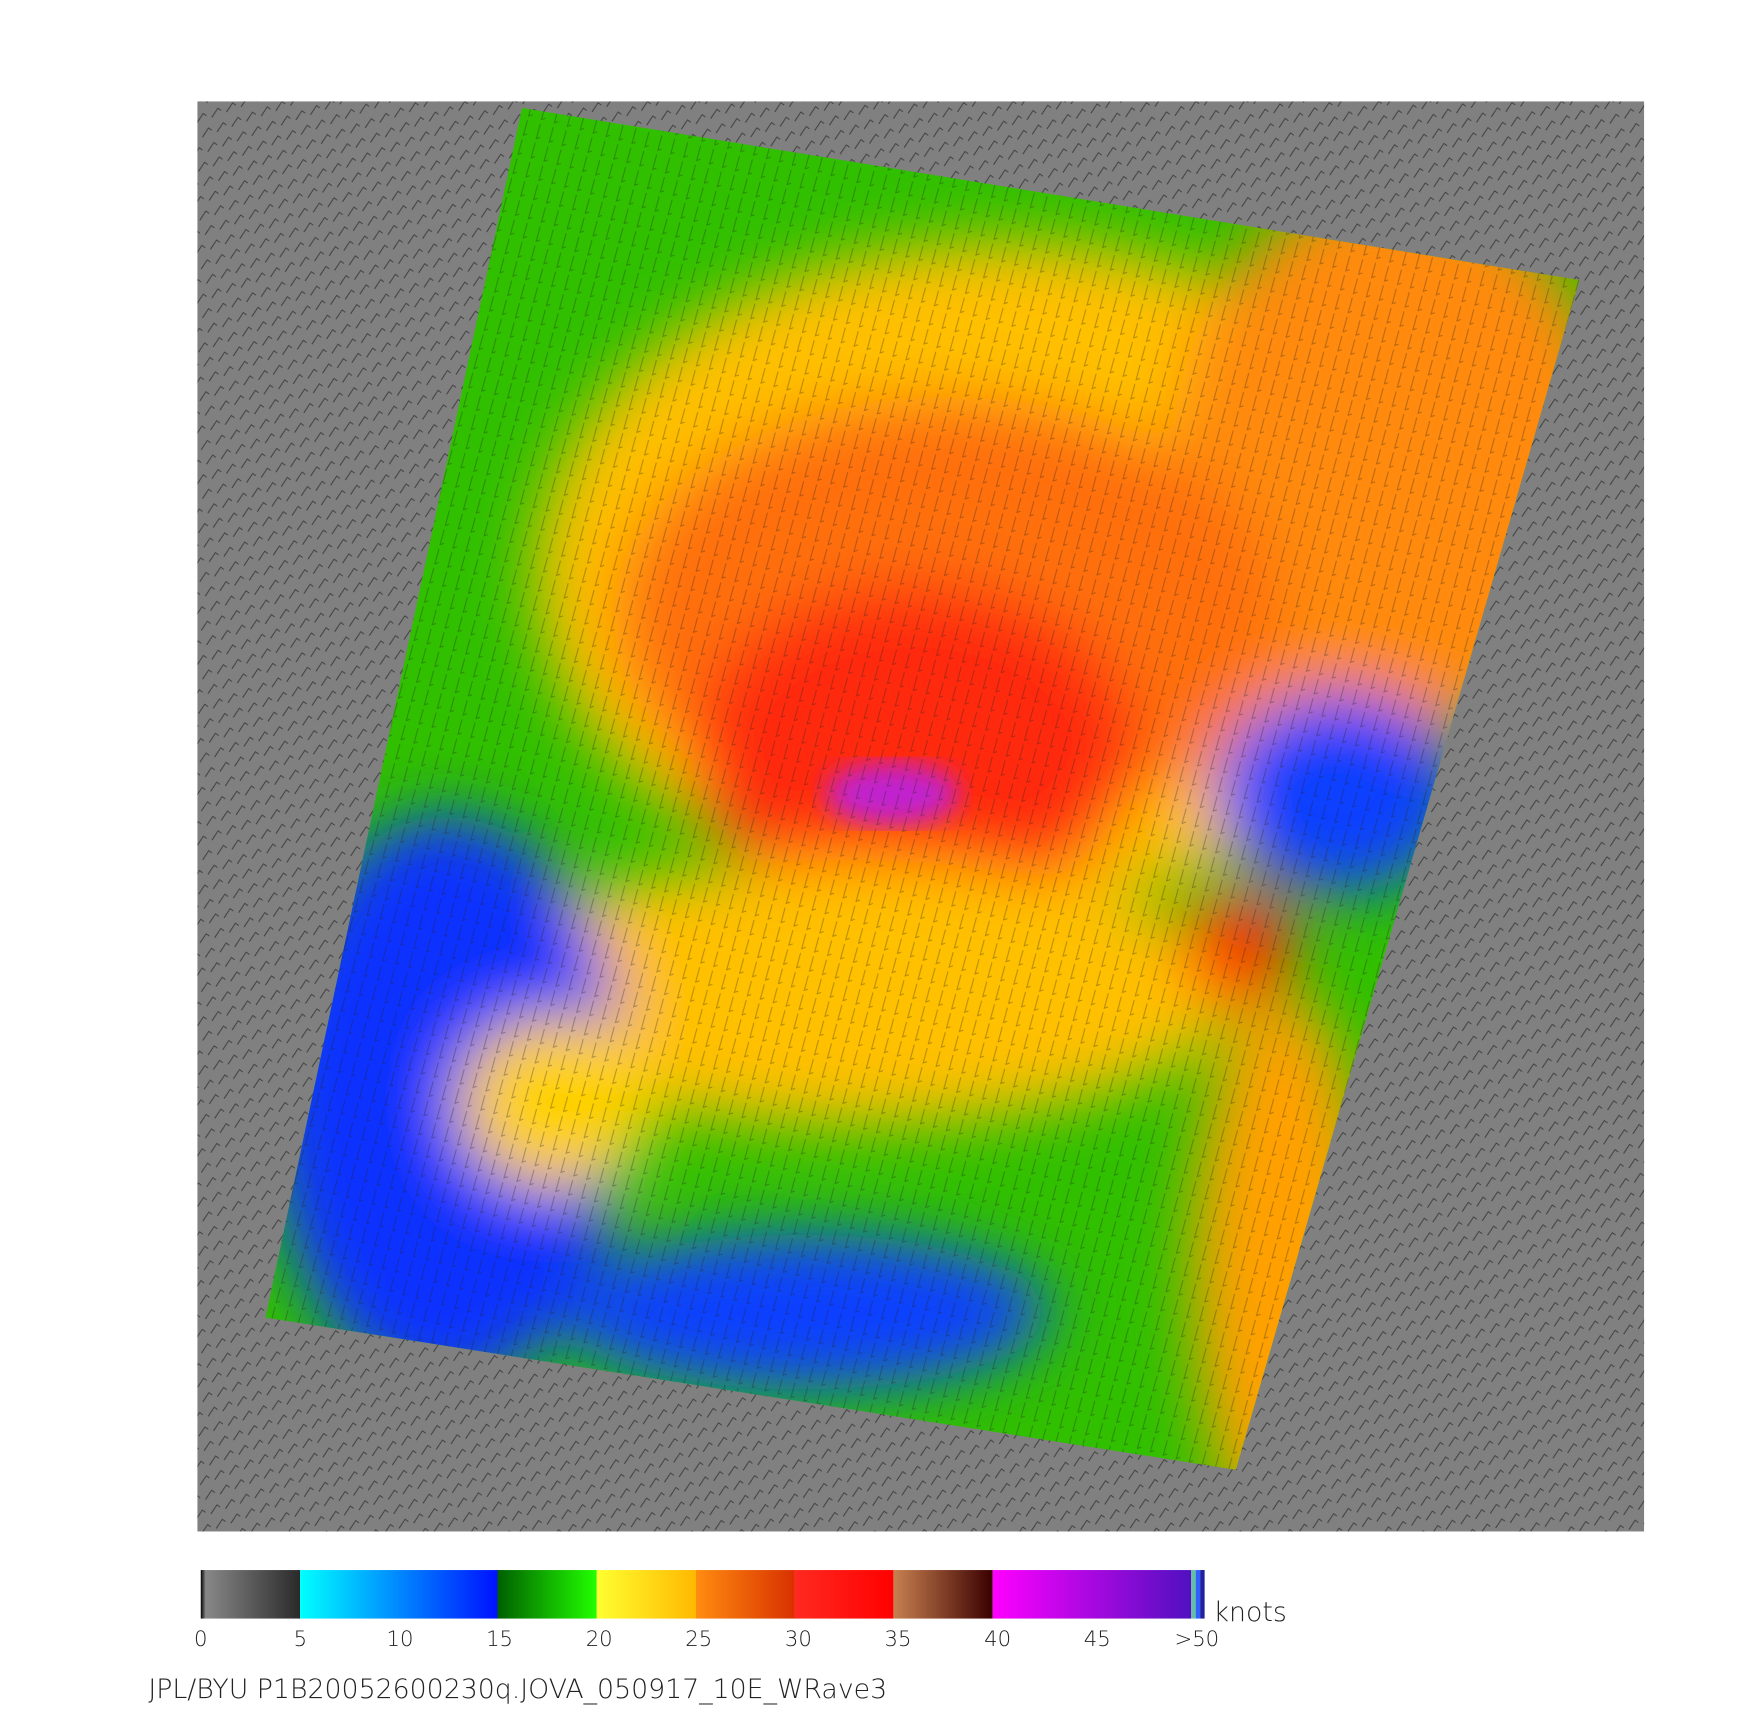  What do you see at coordinates (399, 1638) in the screenshot?
I see `colorbar-tick-label: 10` at bounding box center [399, 1638].